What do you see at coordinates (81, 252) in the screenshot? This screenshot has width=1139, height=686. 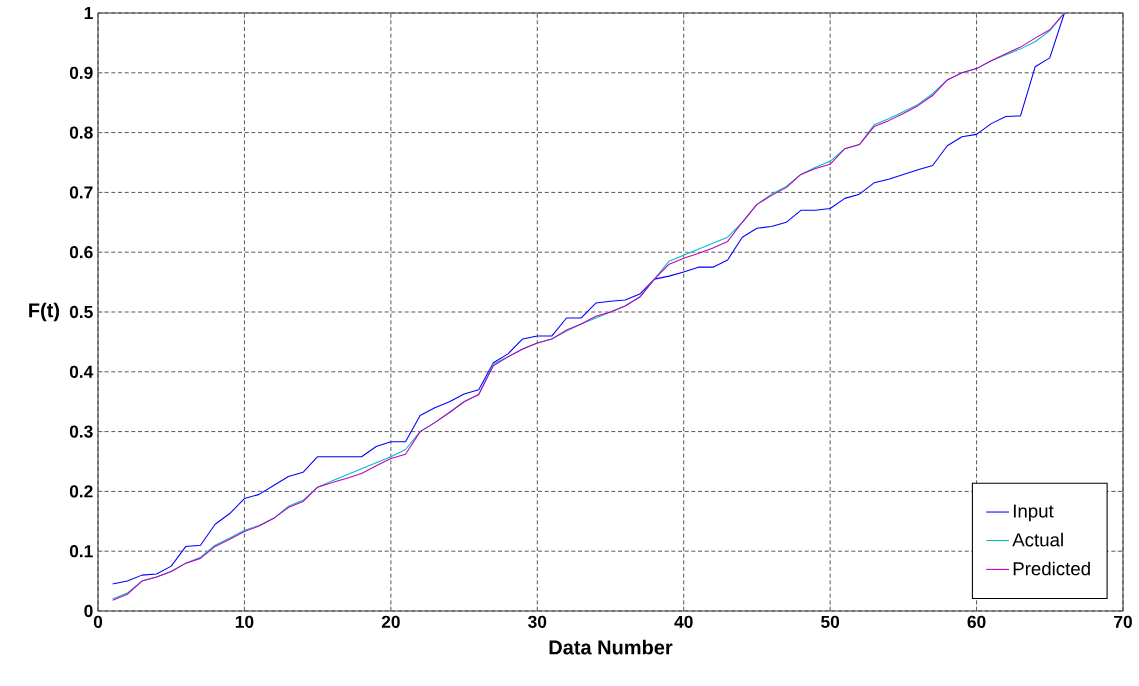 I see `y-tick-label: 0.6` at bounding box center [81, 252].